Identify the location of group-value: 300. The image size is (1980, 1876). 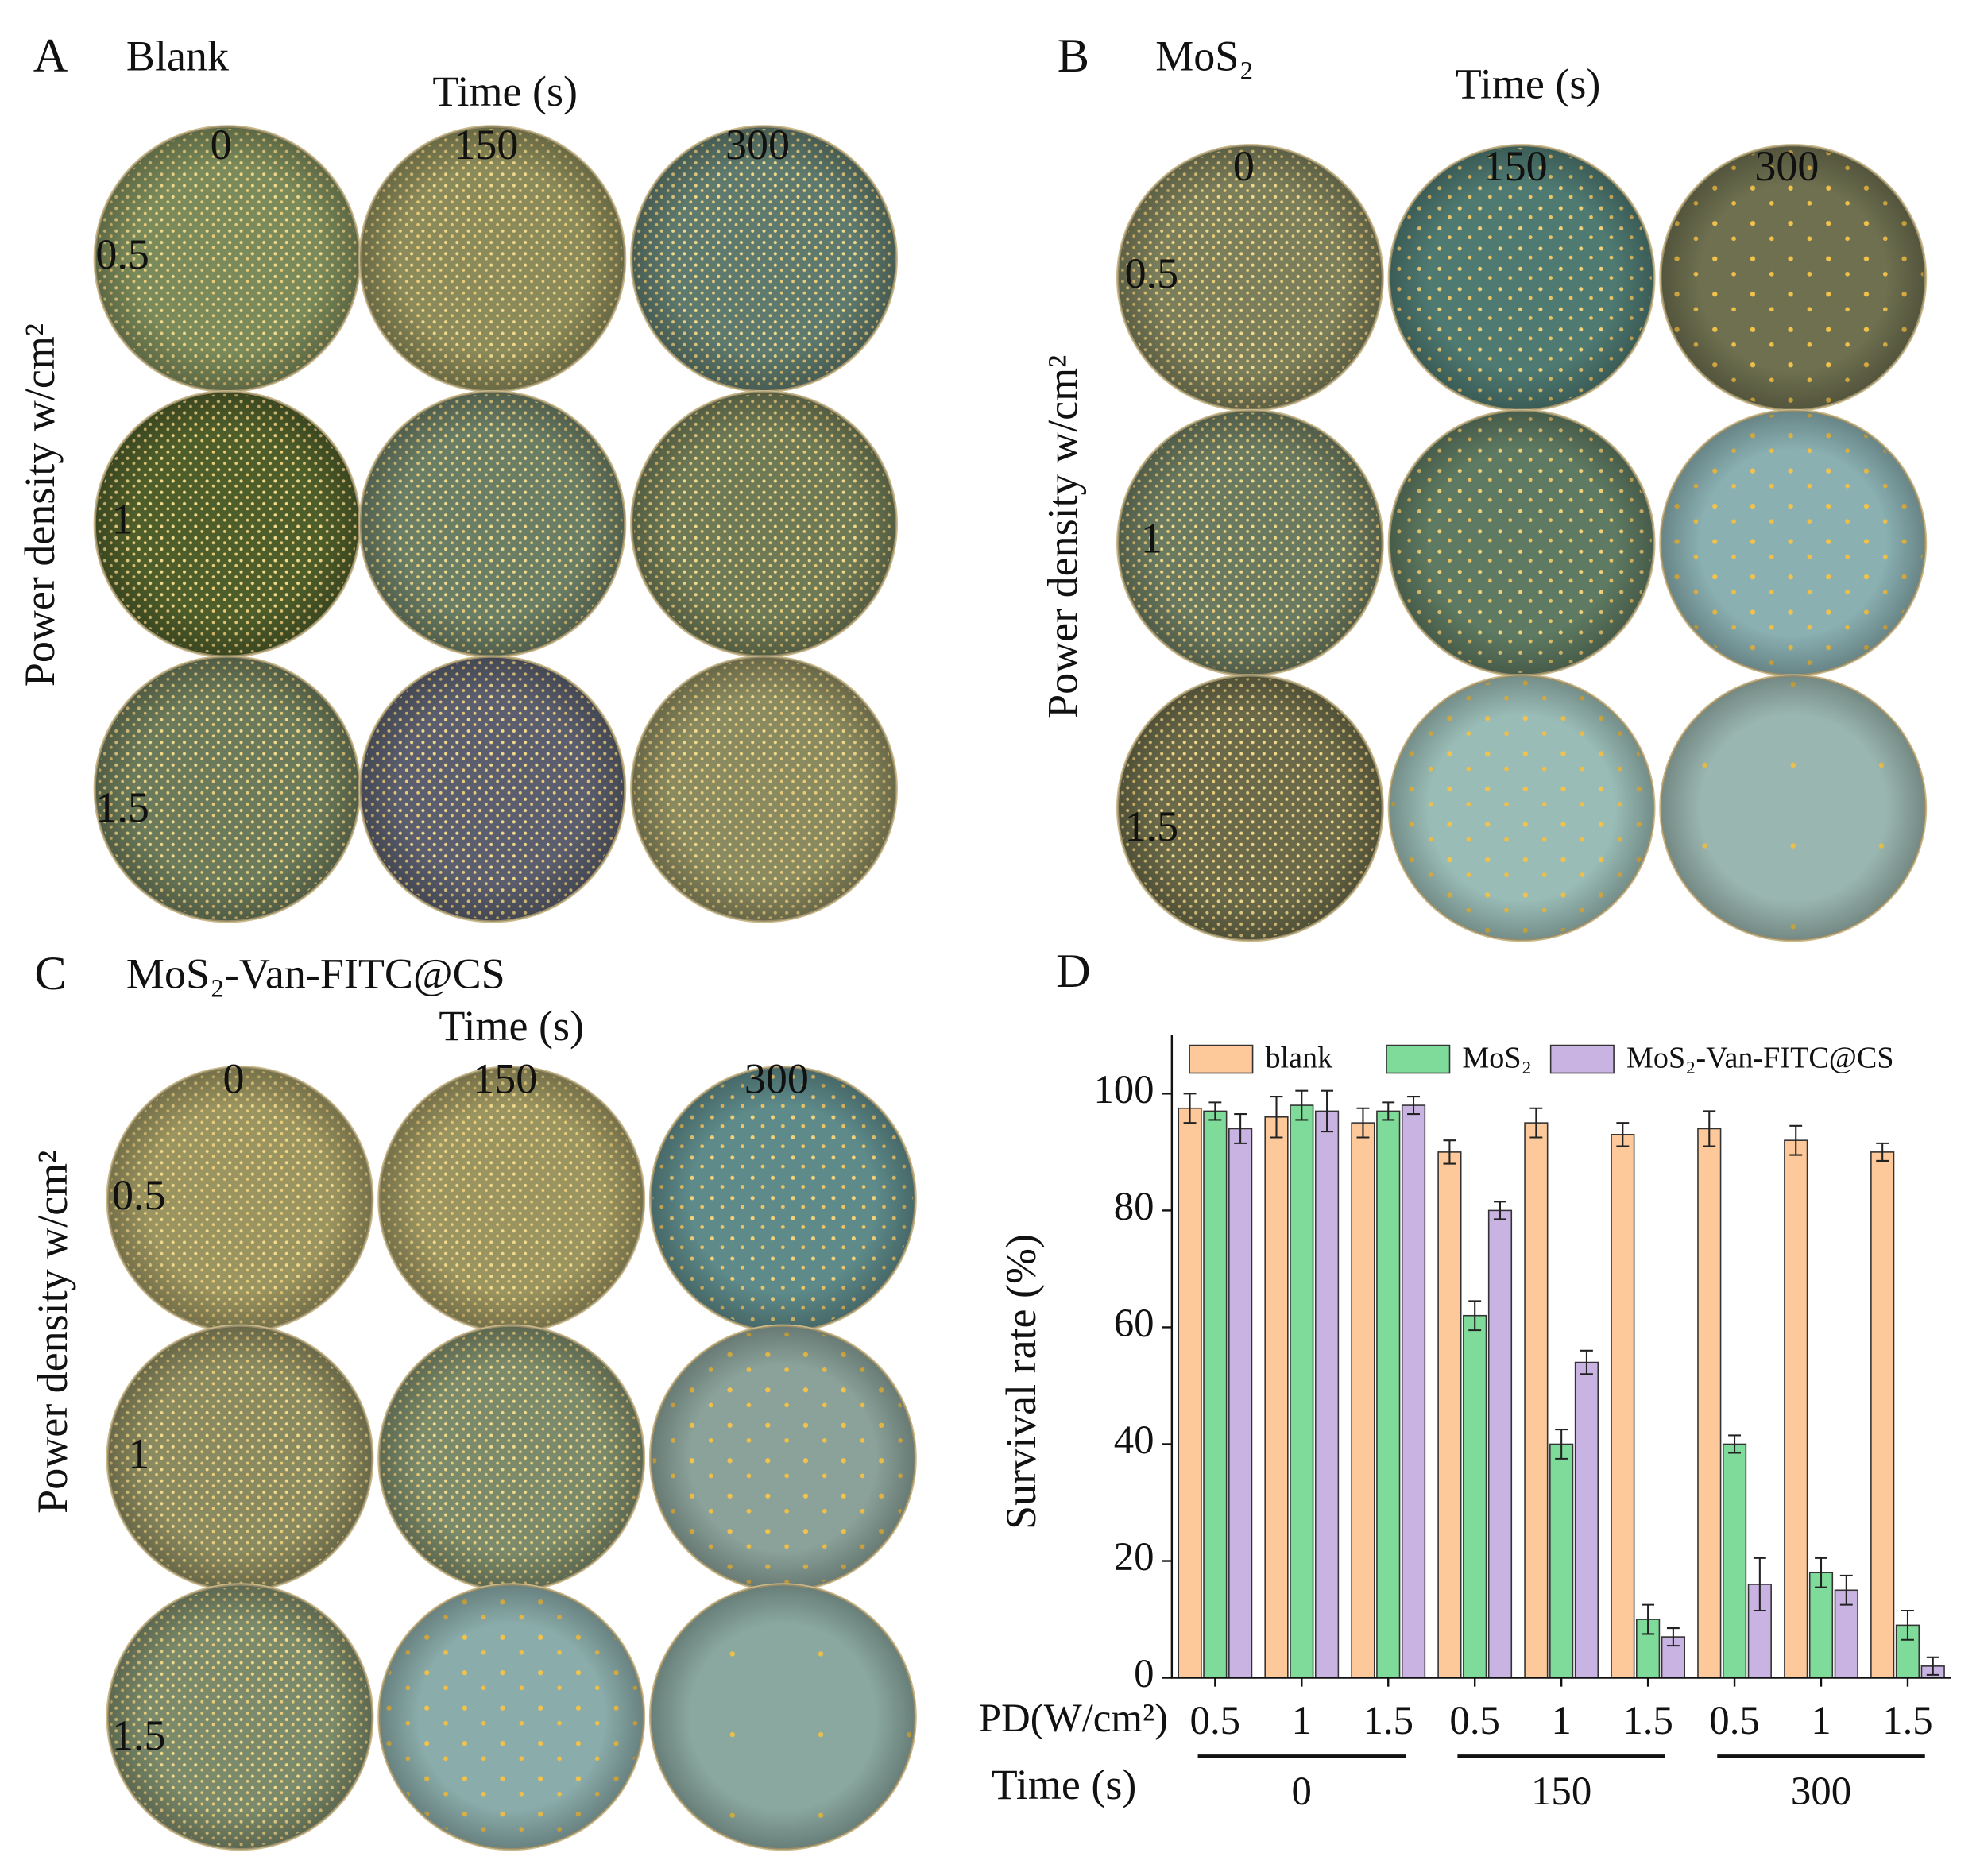
(1821, 1791).